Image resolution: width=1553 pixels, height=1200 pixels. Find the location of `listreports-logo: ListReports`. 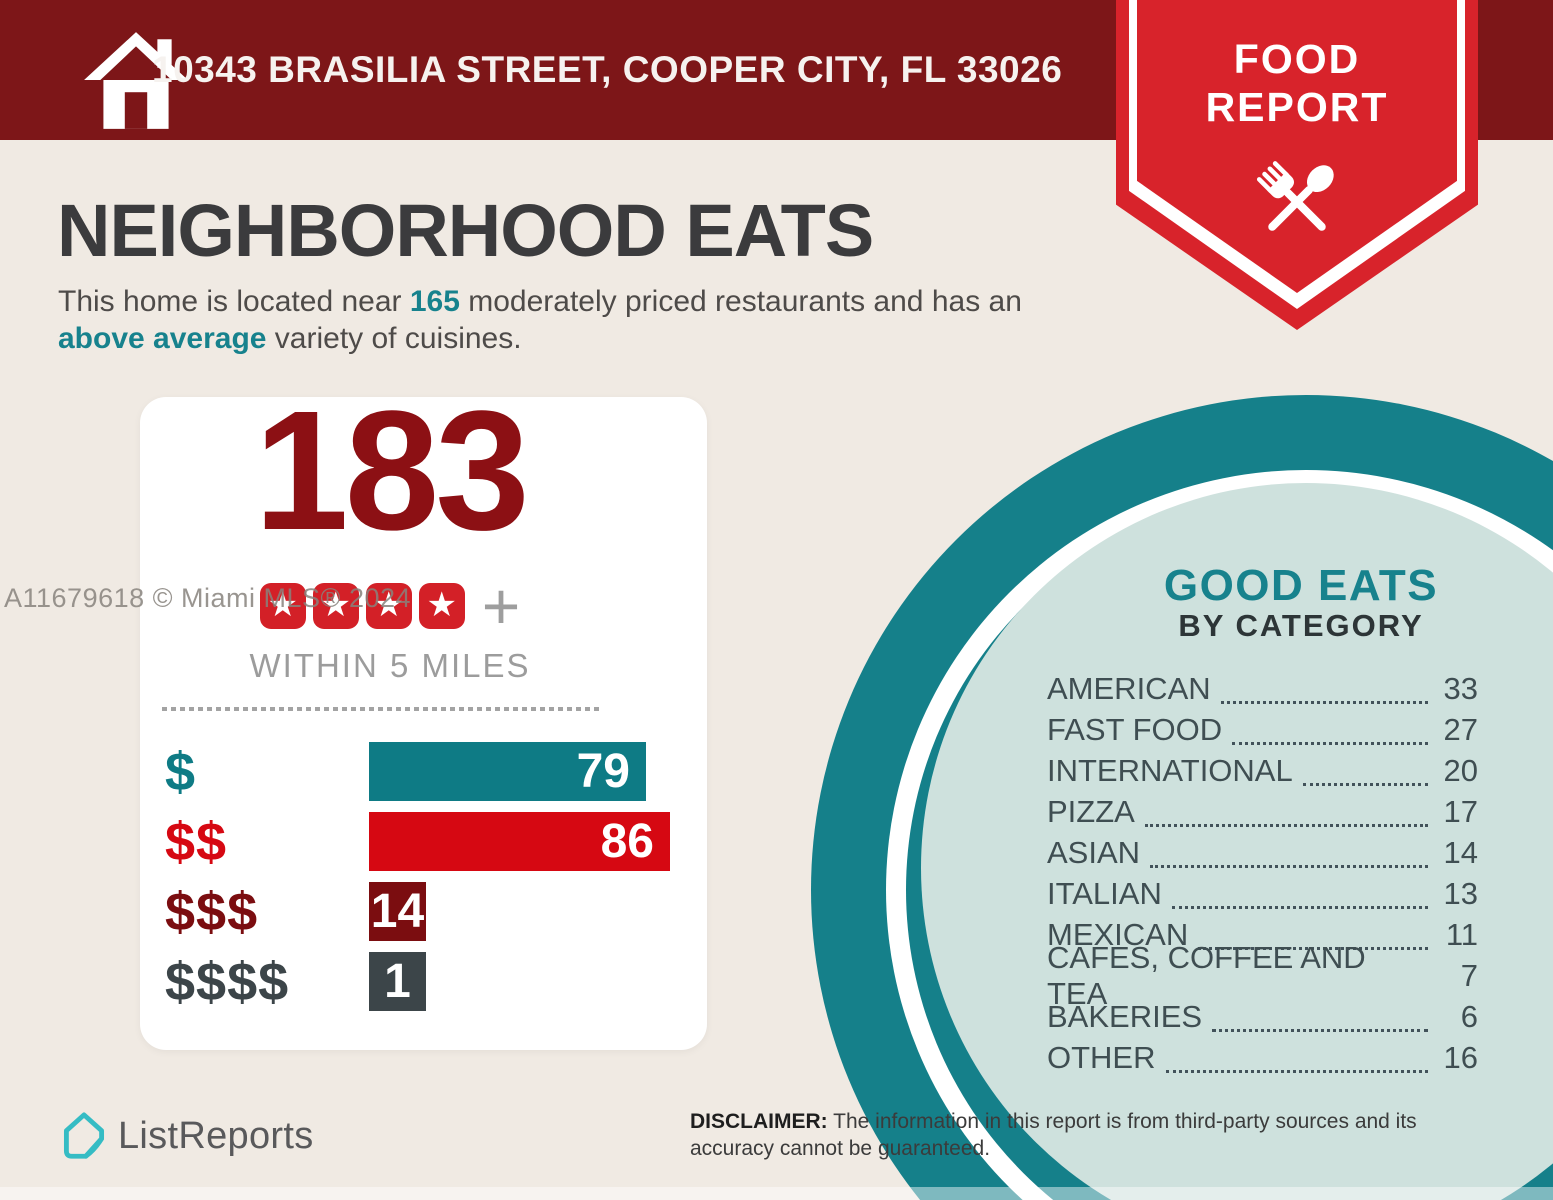

listreports-logo: ListReports is located at coordinates (188, 1136).